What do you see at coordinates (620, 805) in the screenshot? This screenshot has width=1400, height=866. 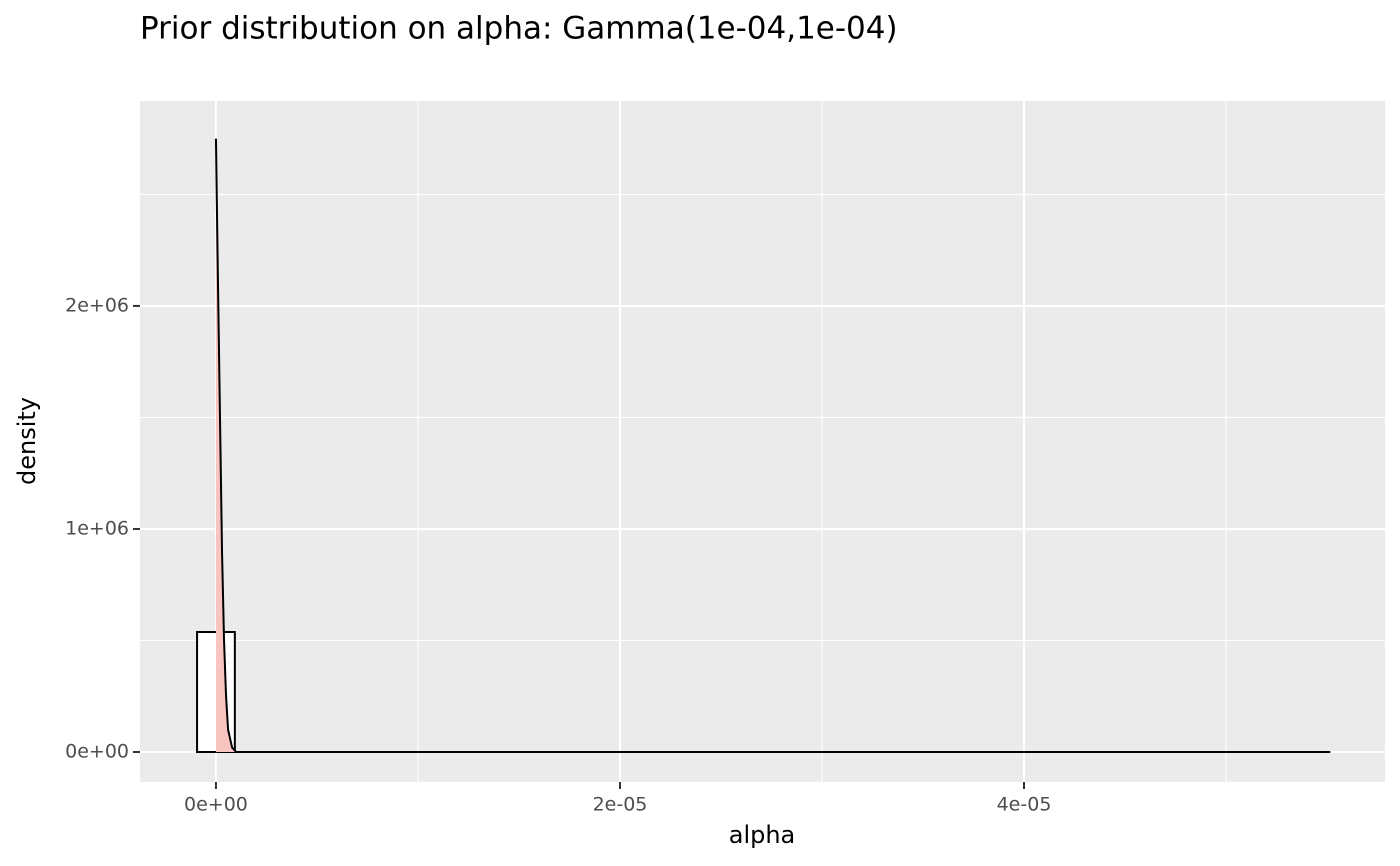 I see `x-tick-label: 2e-05` at bounding box center [620, 805].